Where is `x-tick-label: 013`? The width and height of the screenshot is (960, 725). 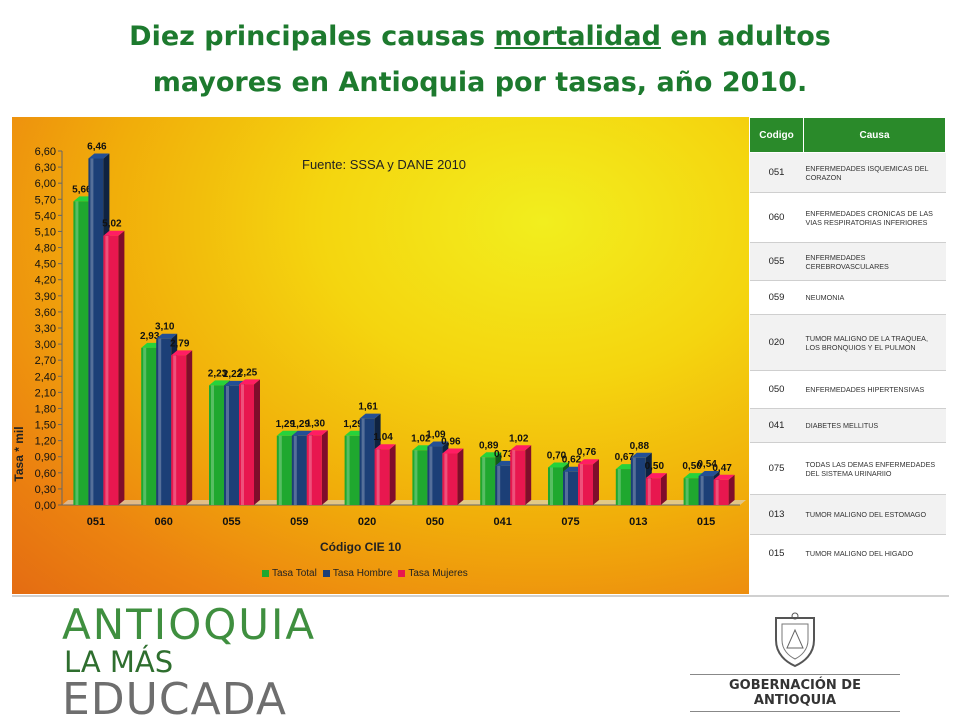 x-tick-label: 013 is located at coordinates (638, 522).